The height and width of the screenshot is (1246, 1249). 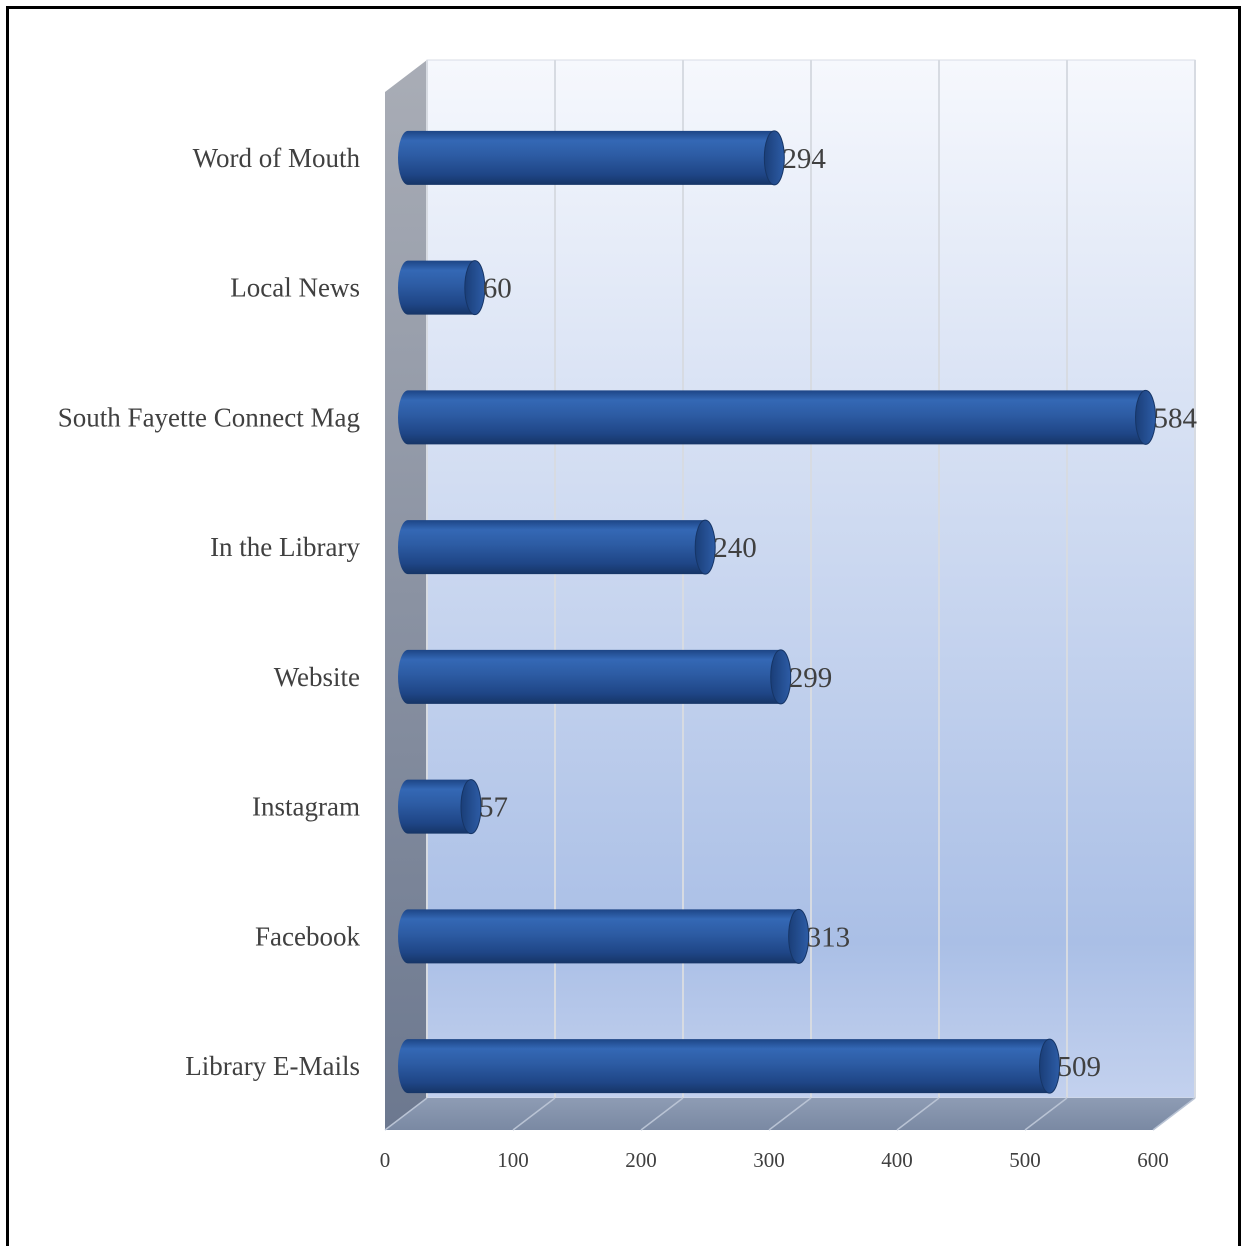 What do you see at coordinates (406, 595) in the screenshot?
I see `side-wall` at bounding box center [406, 595].